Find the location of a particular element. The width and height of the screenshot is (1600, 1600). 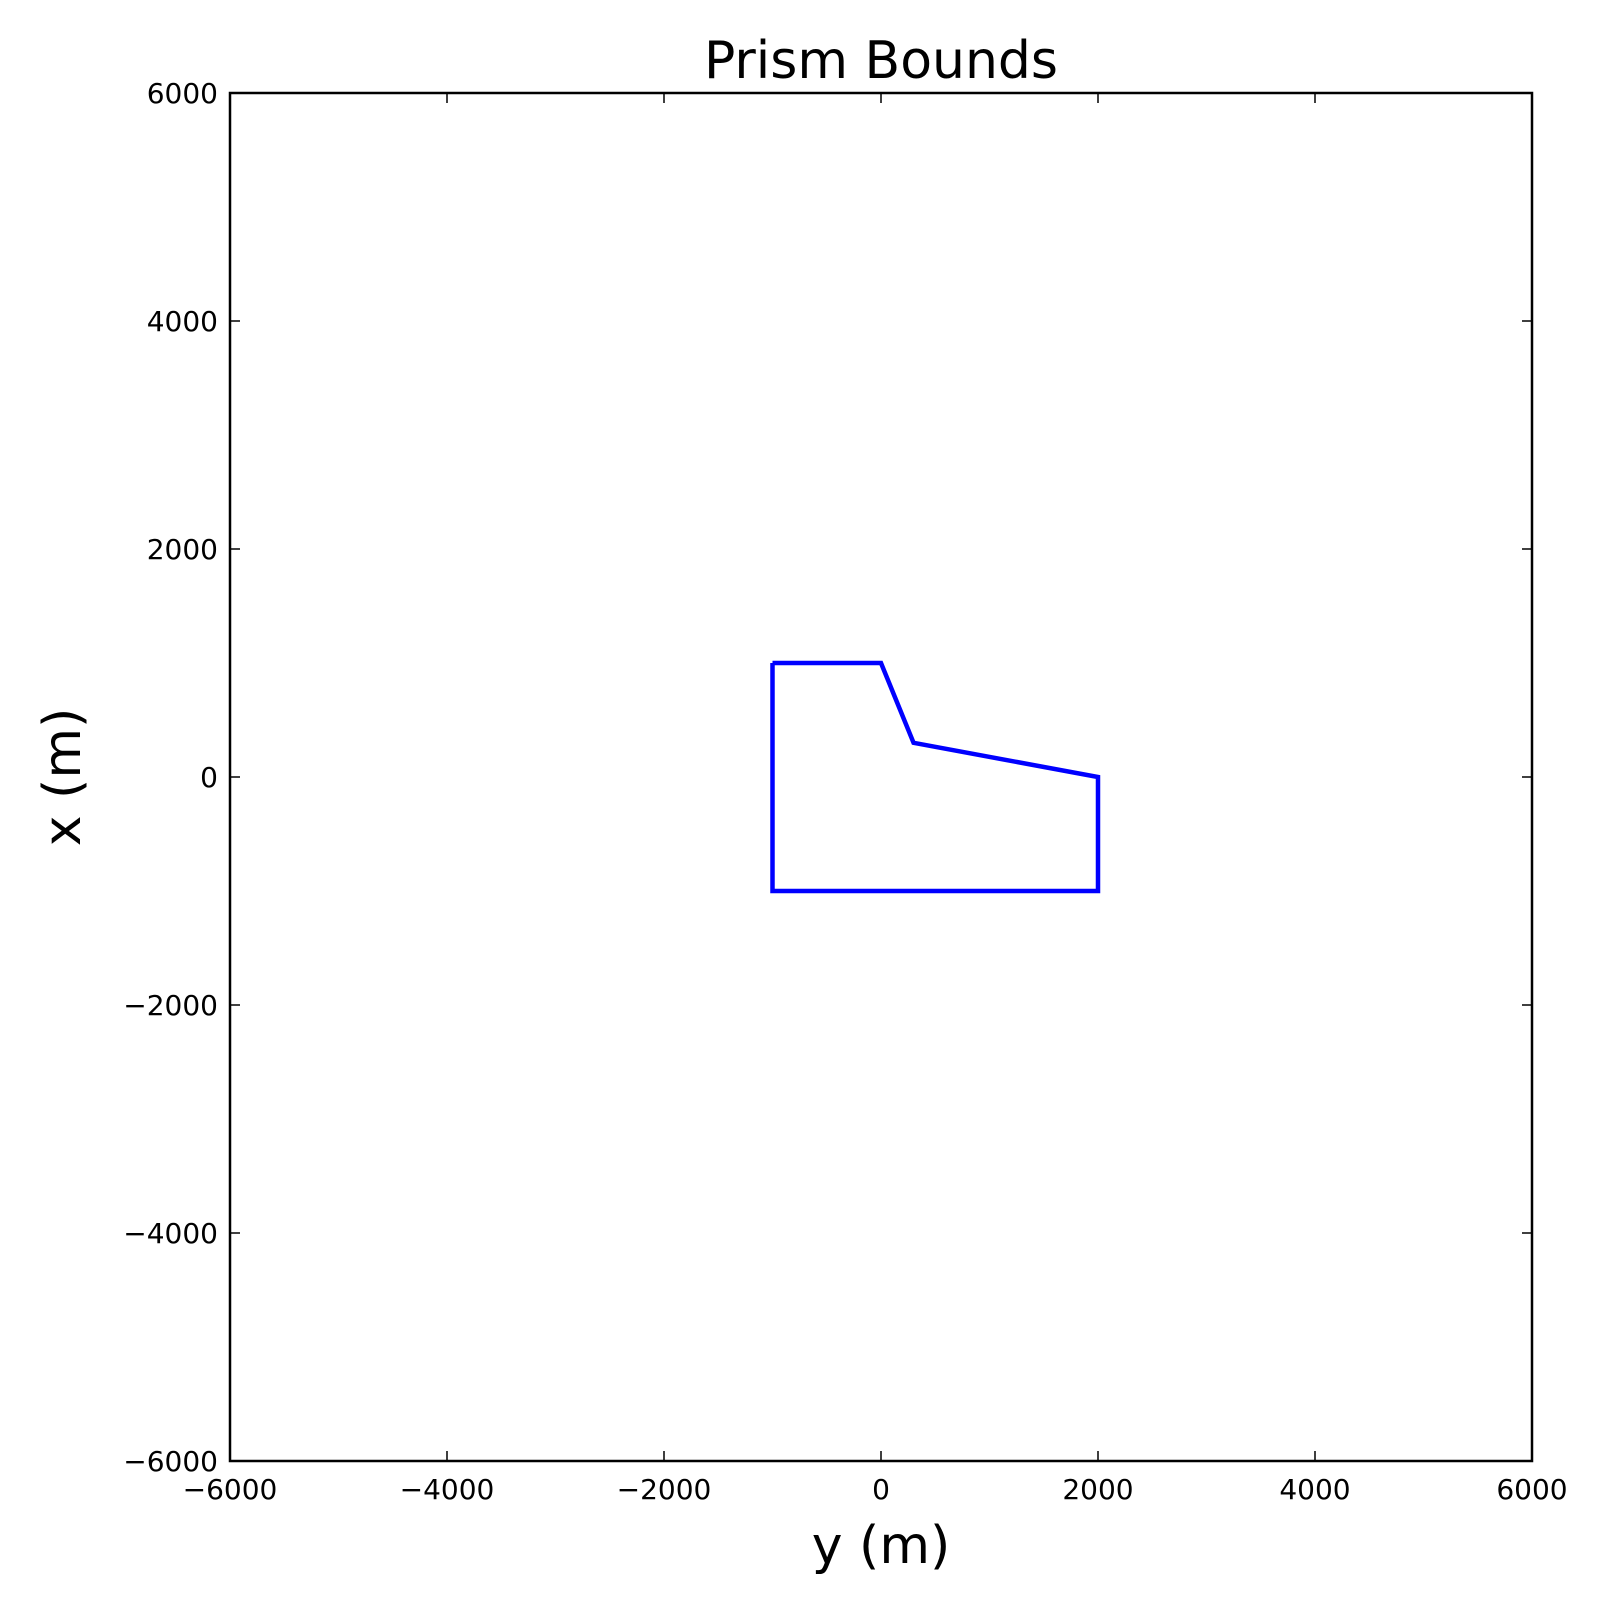

y-tick-label: 4000 is located at coordinates (182, 321).